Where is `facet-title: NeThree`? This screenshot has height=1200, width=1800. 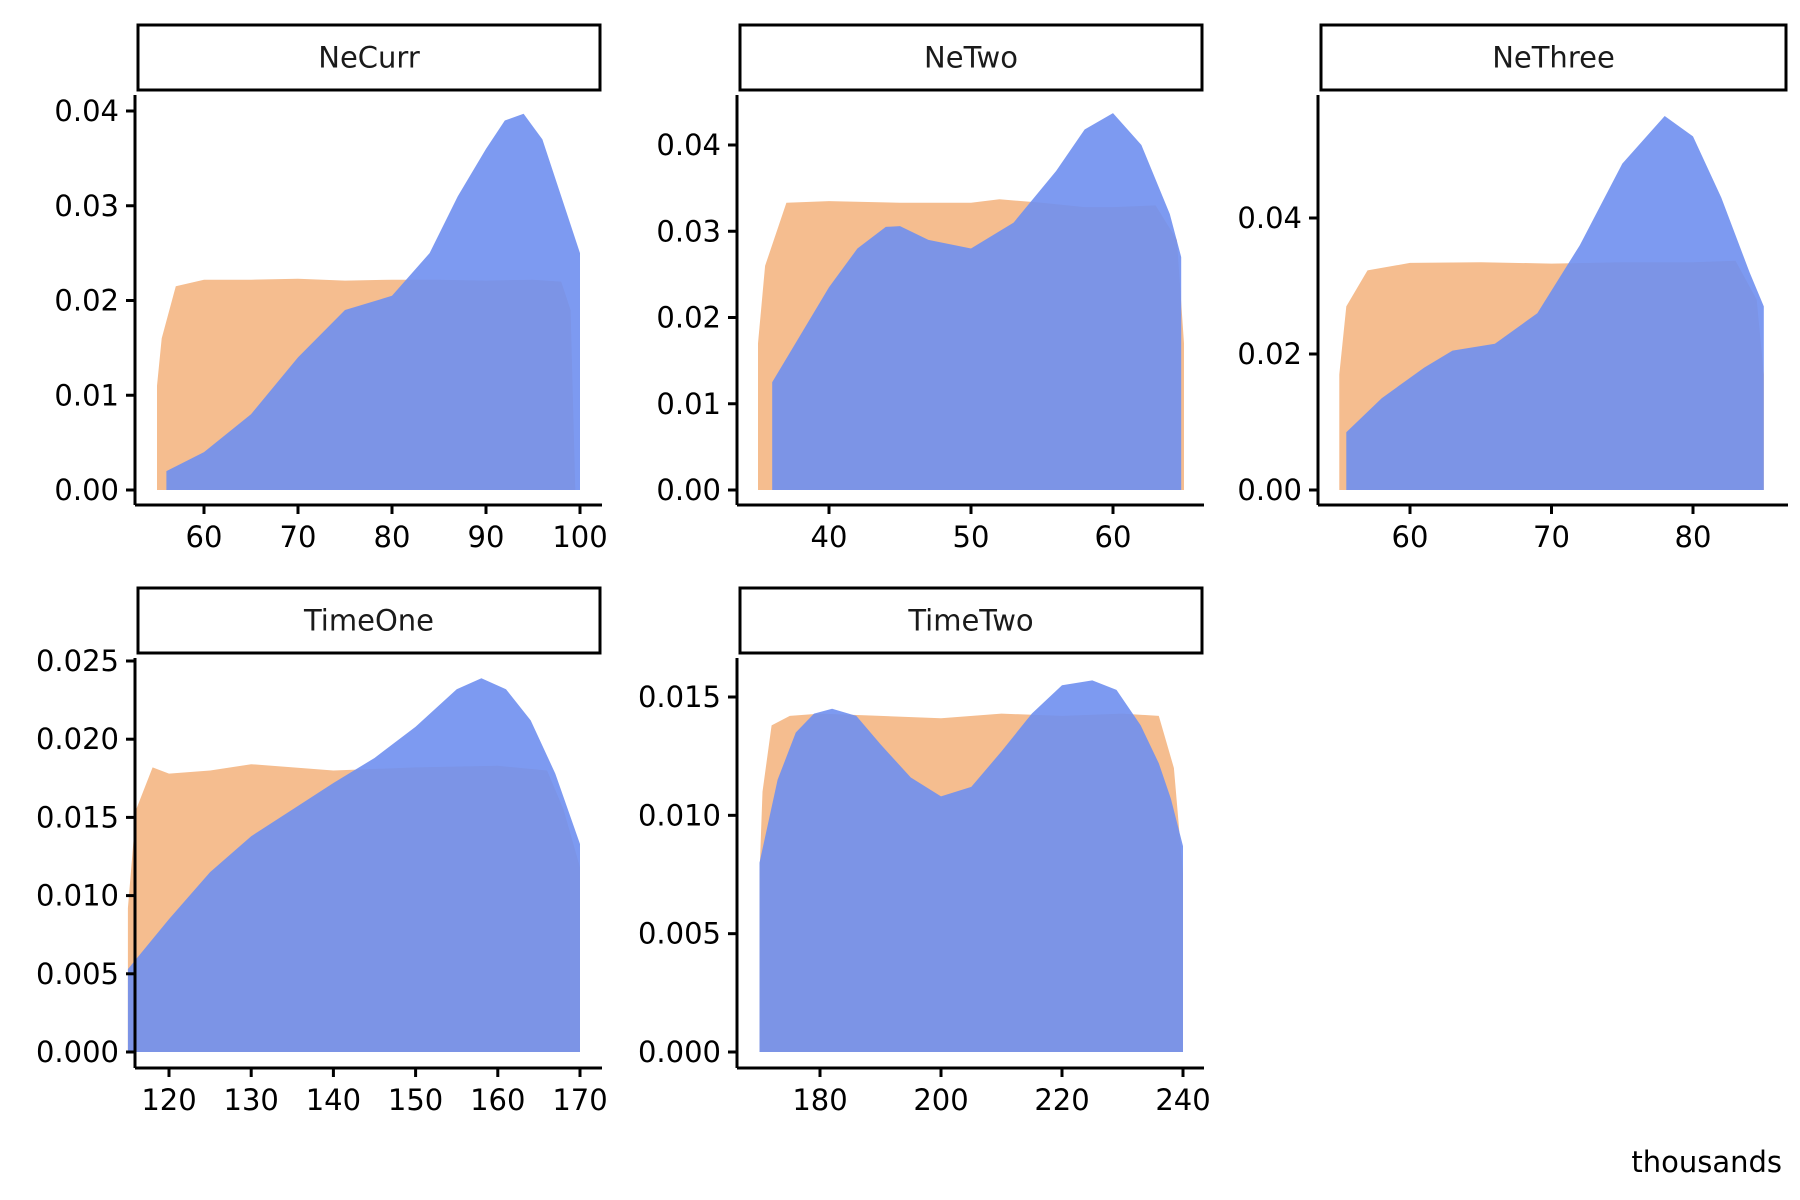
facet-title: NeThree is located at coordinates (1553, 58).